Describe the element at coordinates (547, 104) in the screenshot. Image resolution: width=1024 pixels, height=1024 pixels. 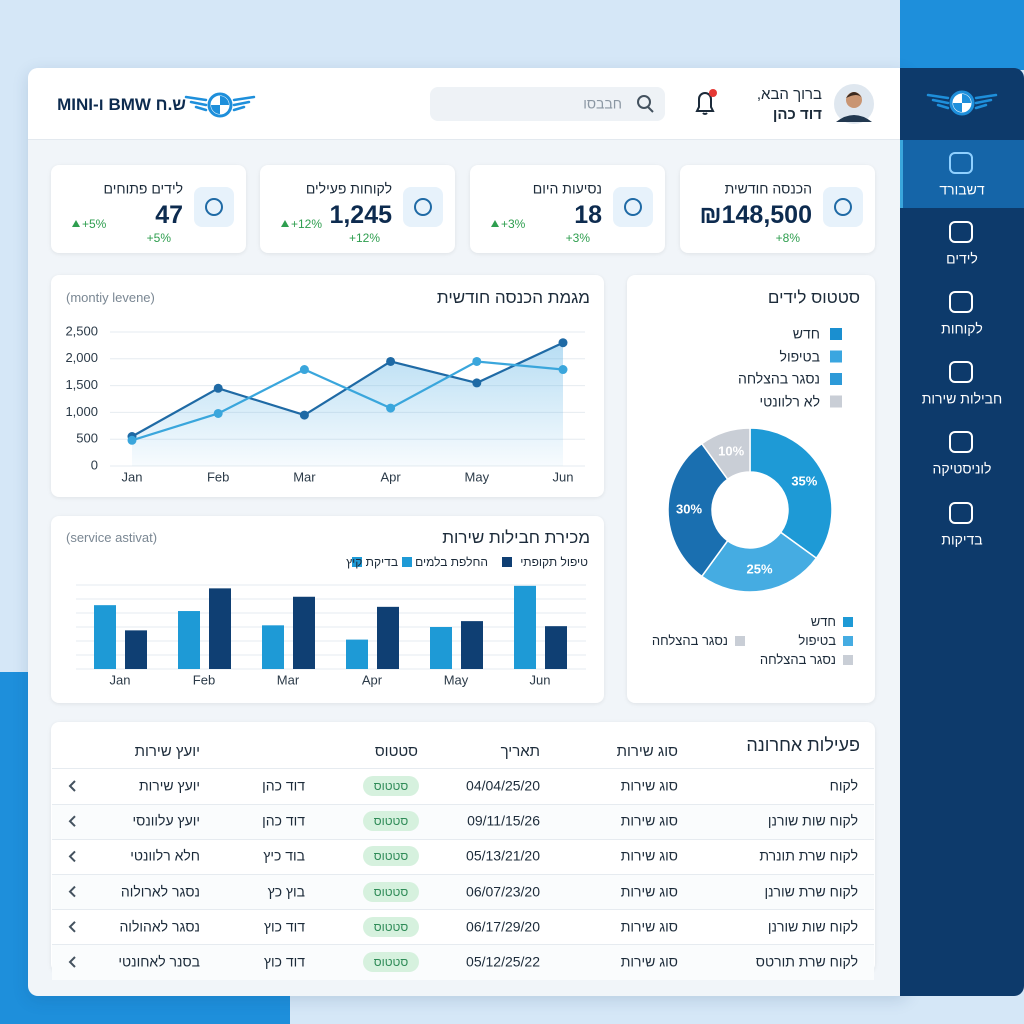
I see `search-box` at that location.